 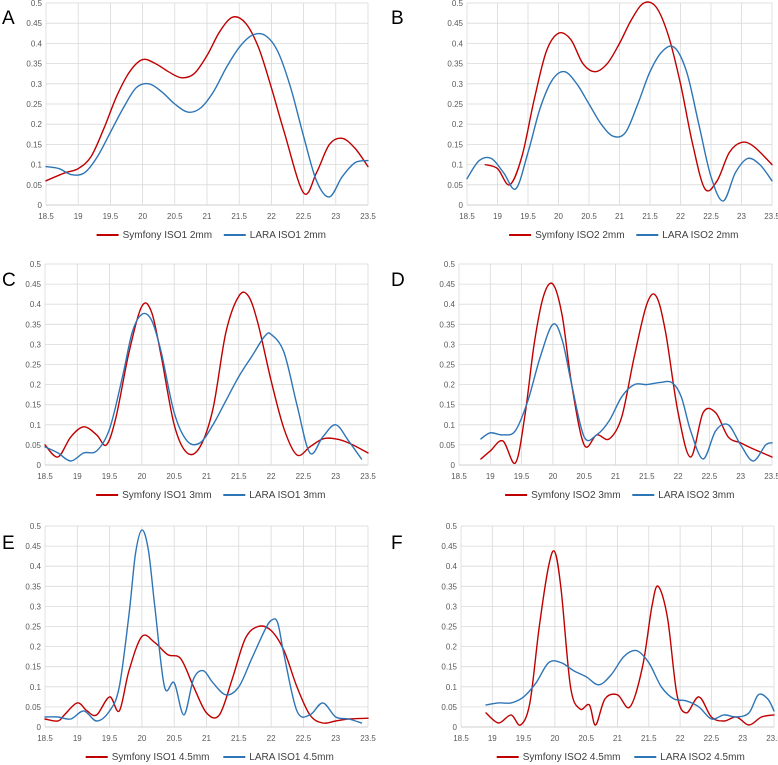 What do you see at coordinates (572, 757) in the screenshot?
I see `legend-label: Symfony ISO2 4.5mm` at bounding box center [572, 757].